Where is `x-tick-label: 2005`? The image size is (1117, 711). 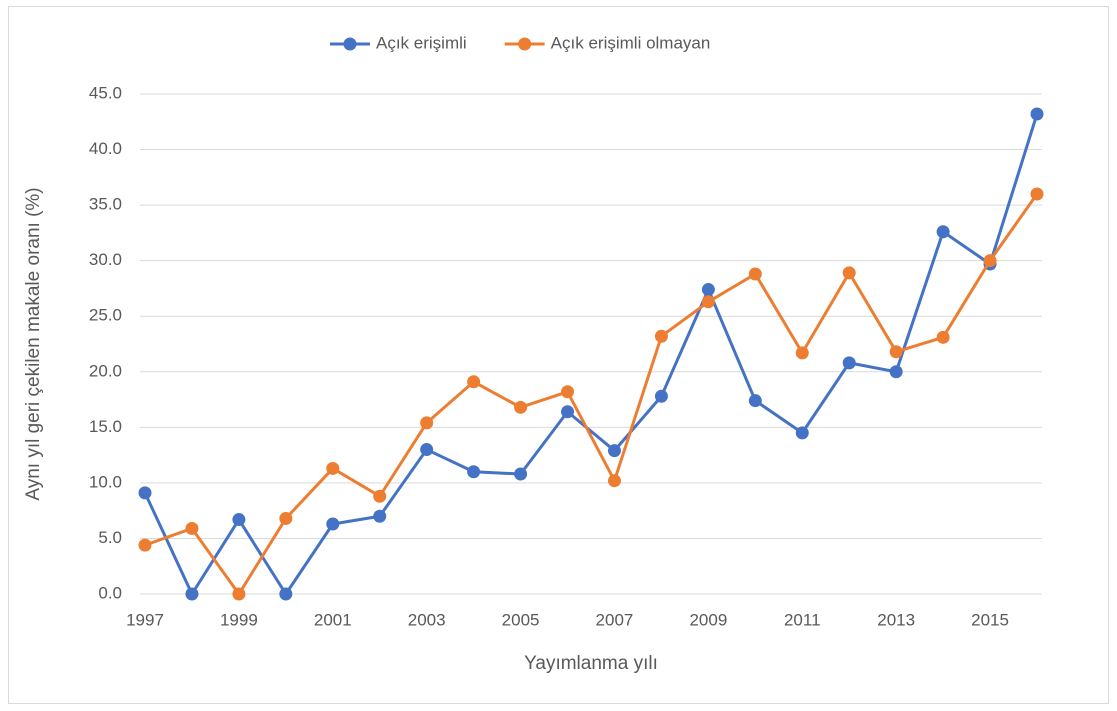
x-tick-label: 2005 is located at coordinates (521, 619).